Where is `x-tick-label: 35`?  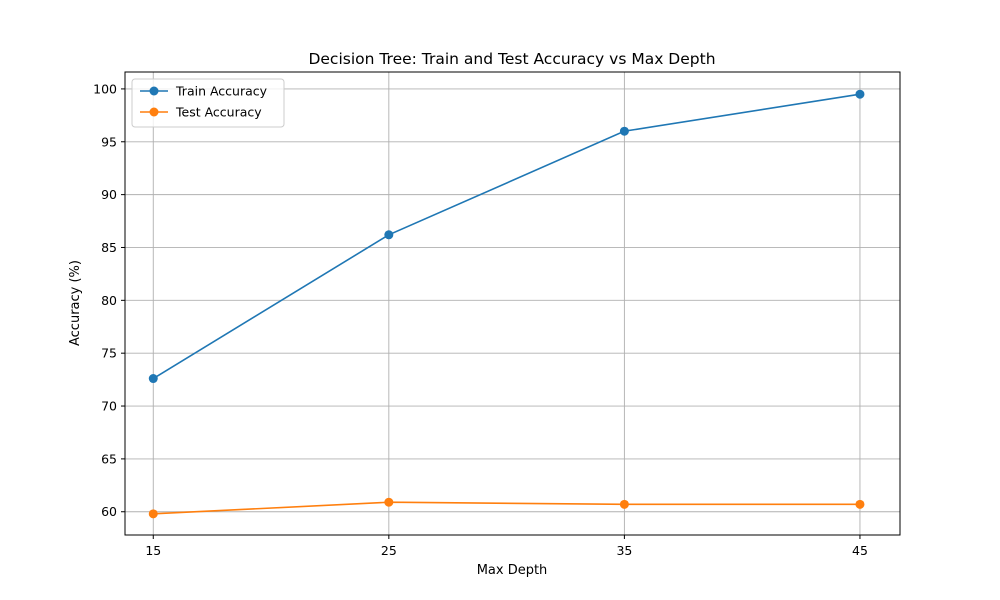
x-tick-label: 35 is located at coordinates (624, 550).